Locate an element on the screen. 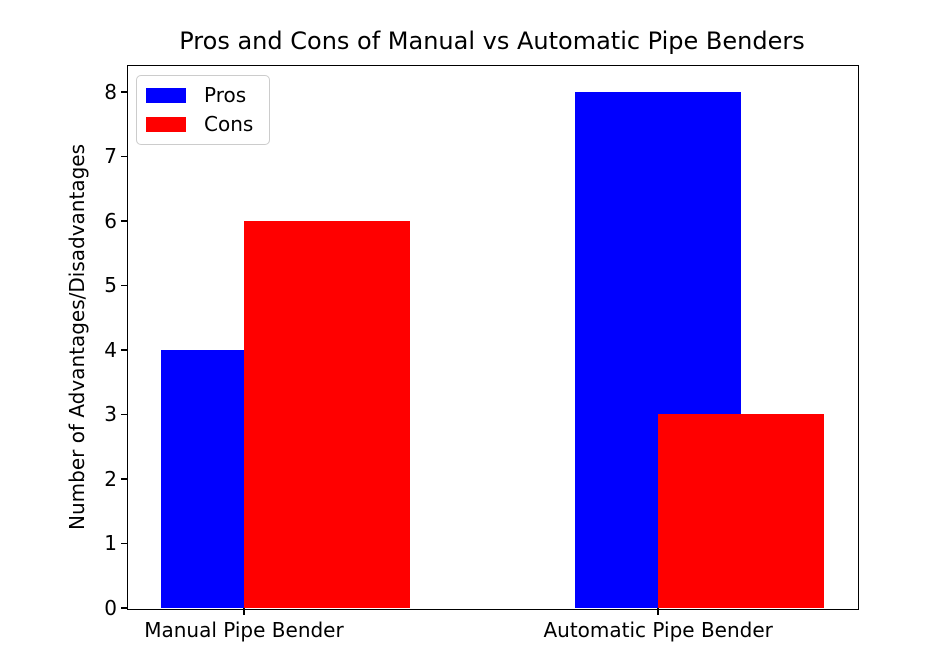 This screenshot has height=670, width=927. y-tick-label-5: 5 is located at coordinates (110, 285).